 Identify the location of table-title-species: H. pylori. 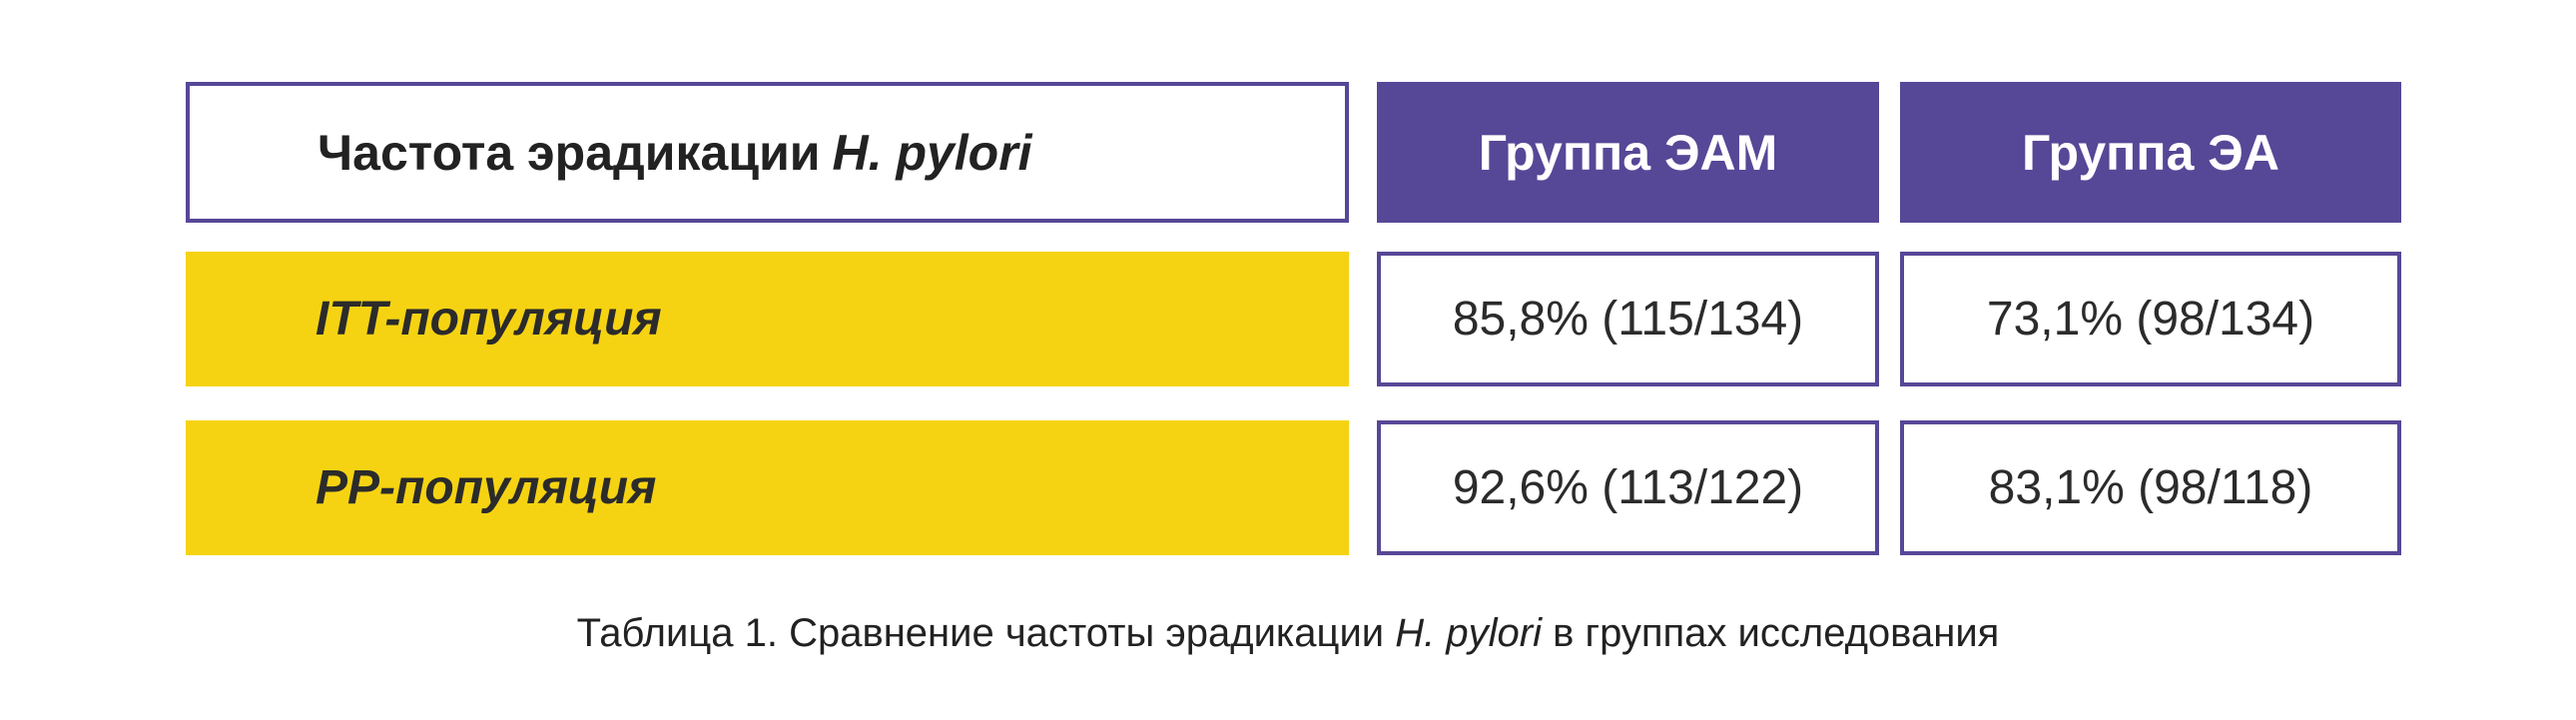
(932, 152).